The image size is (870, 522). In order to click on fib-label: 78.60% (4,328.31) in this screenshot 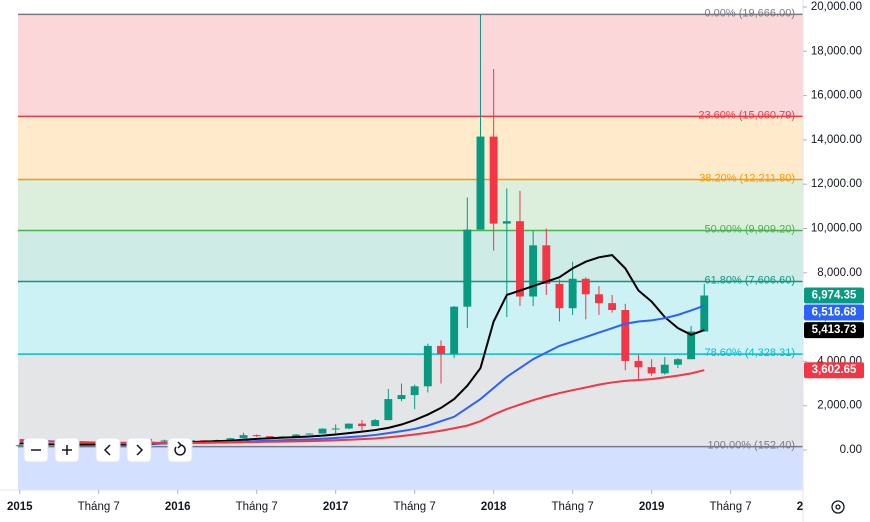, I will do `click(749, 353)`.